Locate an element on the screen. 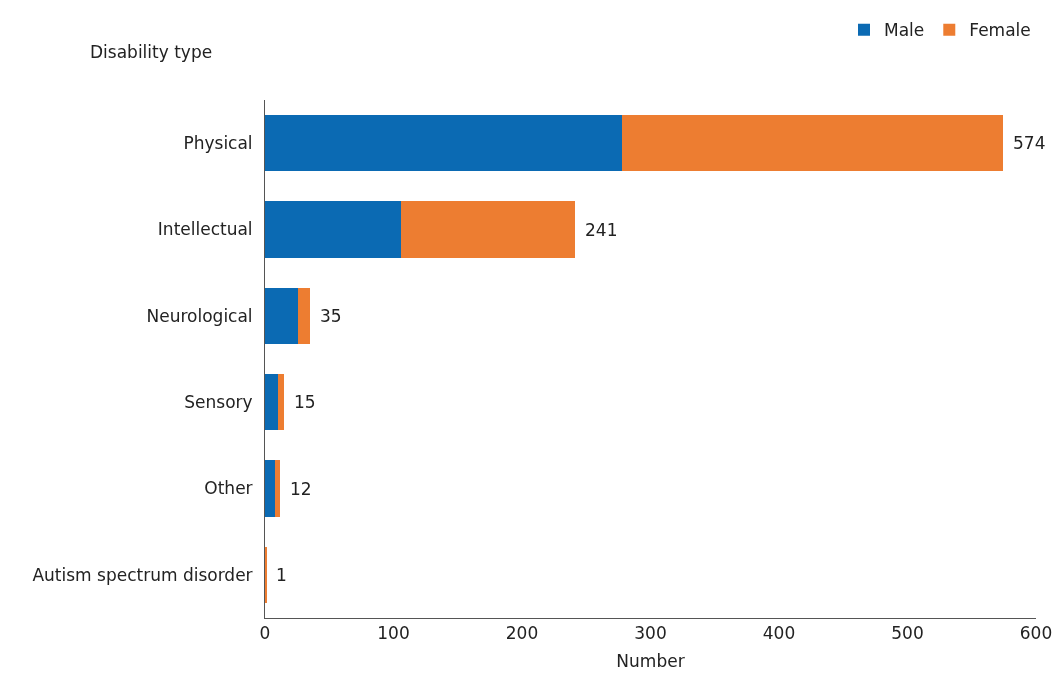 This screenshot has width=1062, height=693. x-tick-label: 500 is located at coordinates (907, 633).